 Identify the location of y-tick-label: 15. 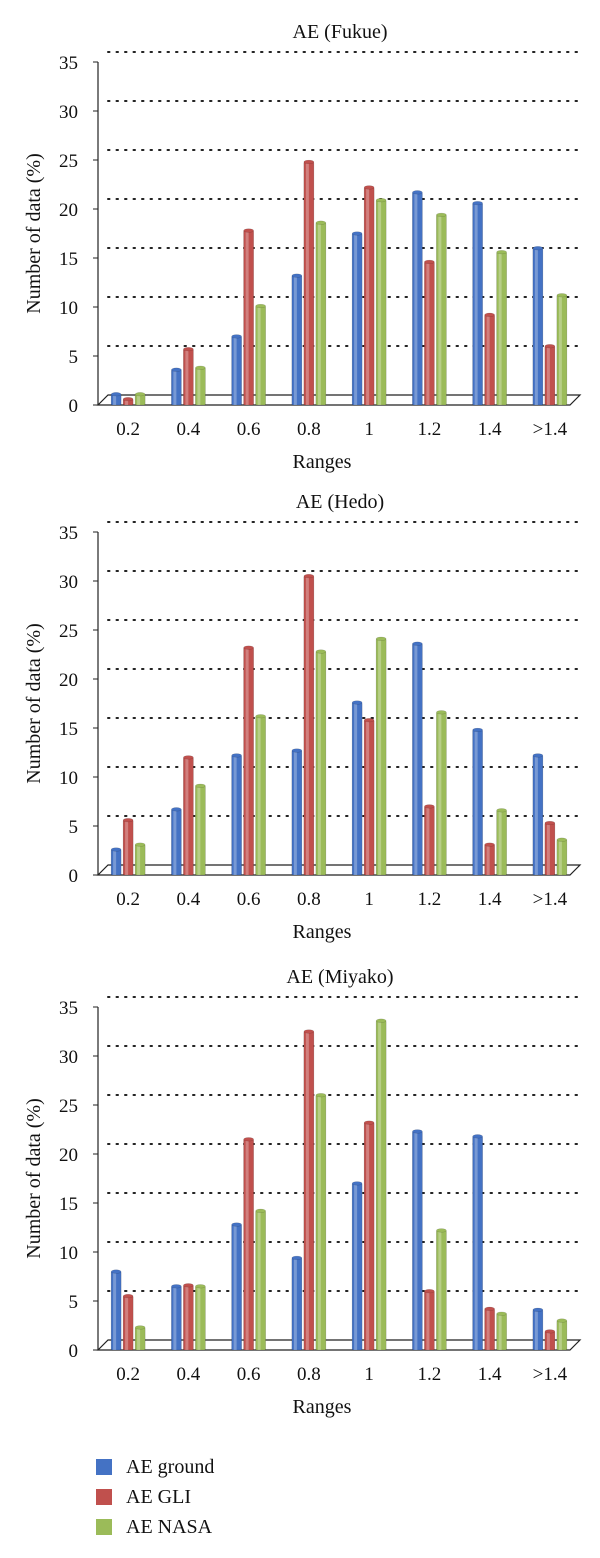
(68, 259).